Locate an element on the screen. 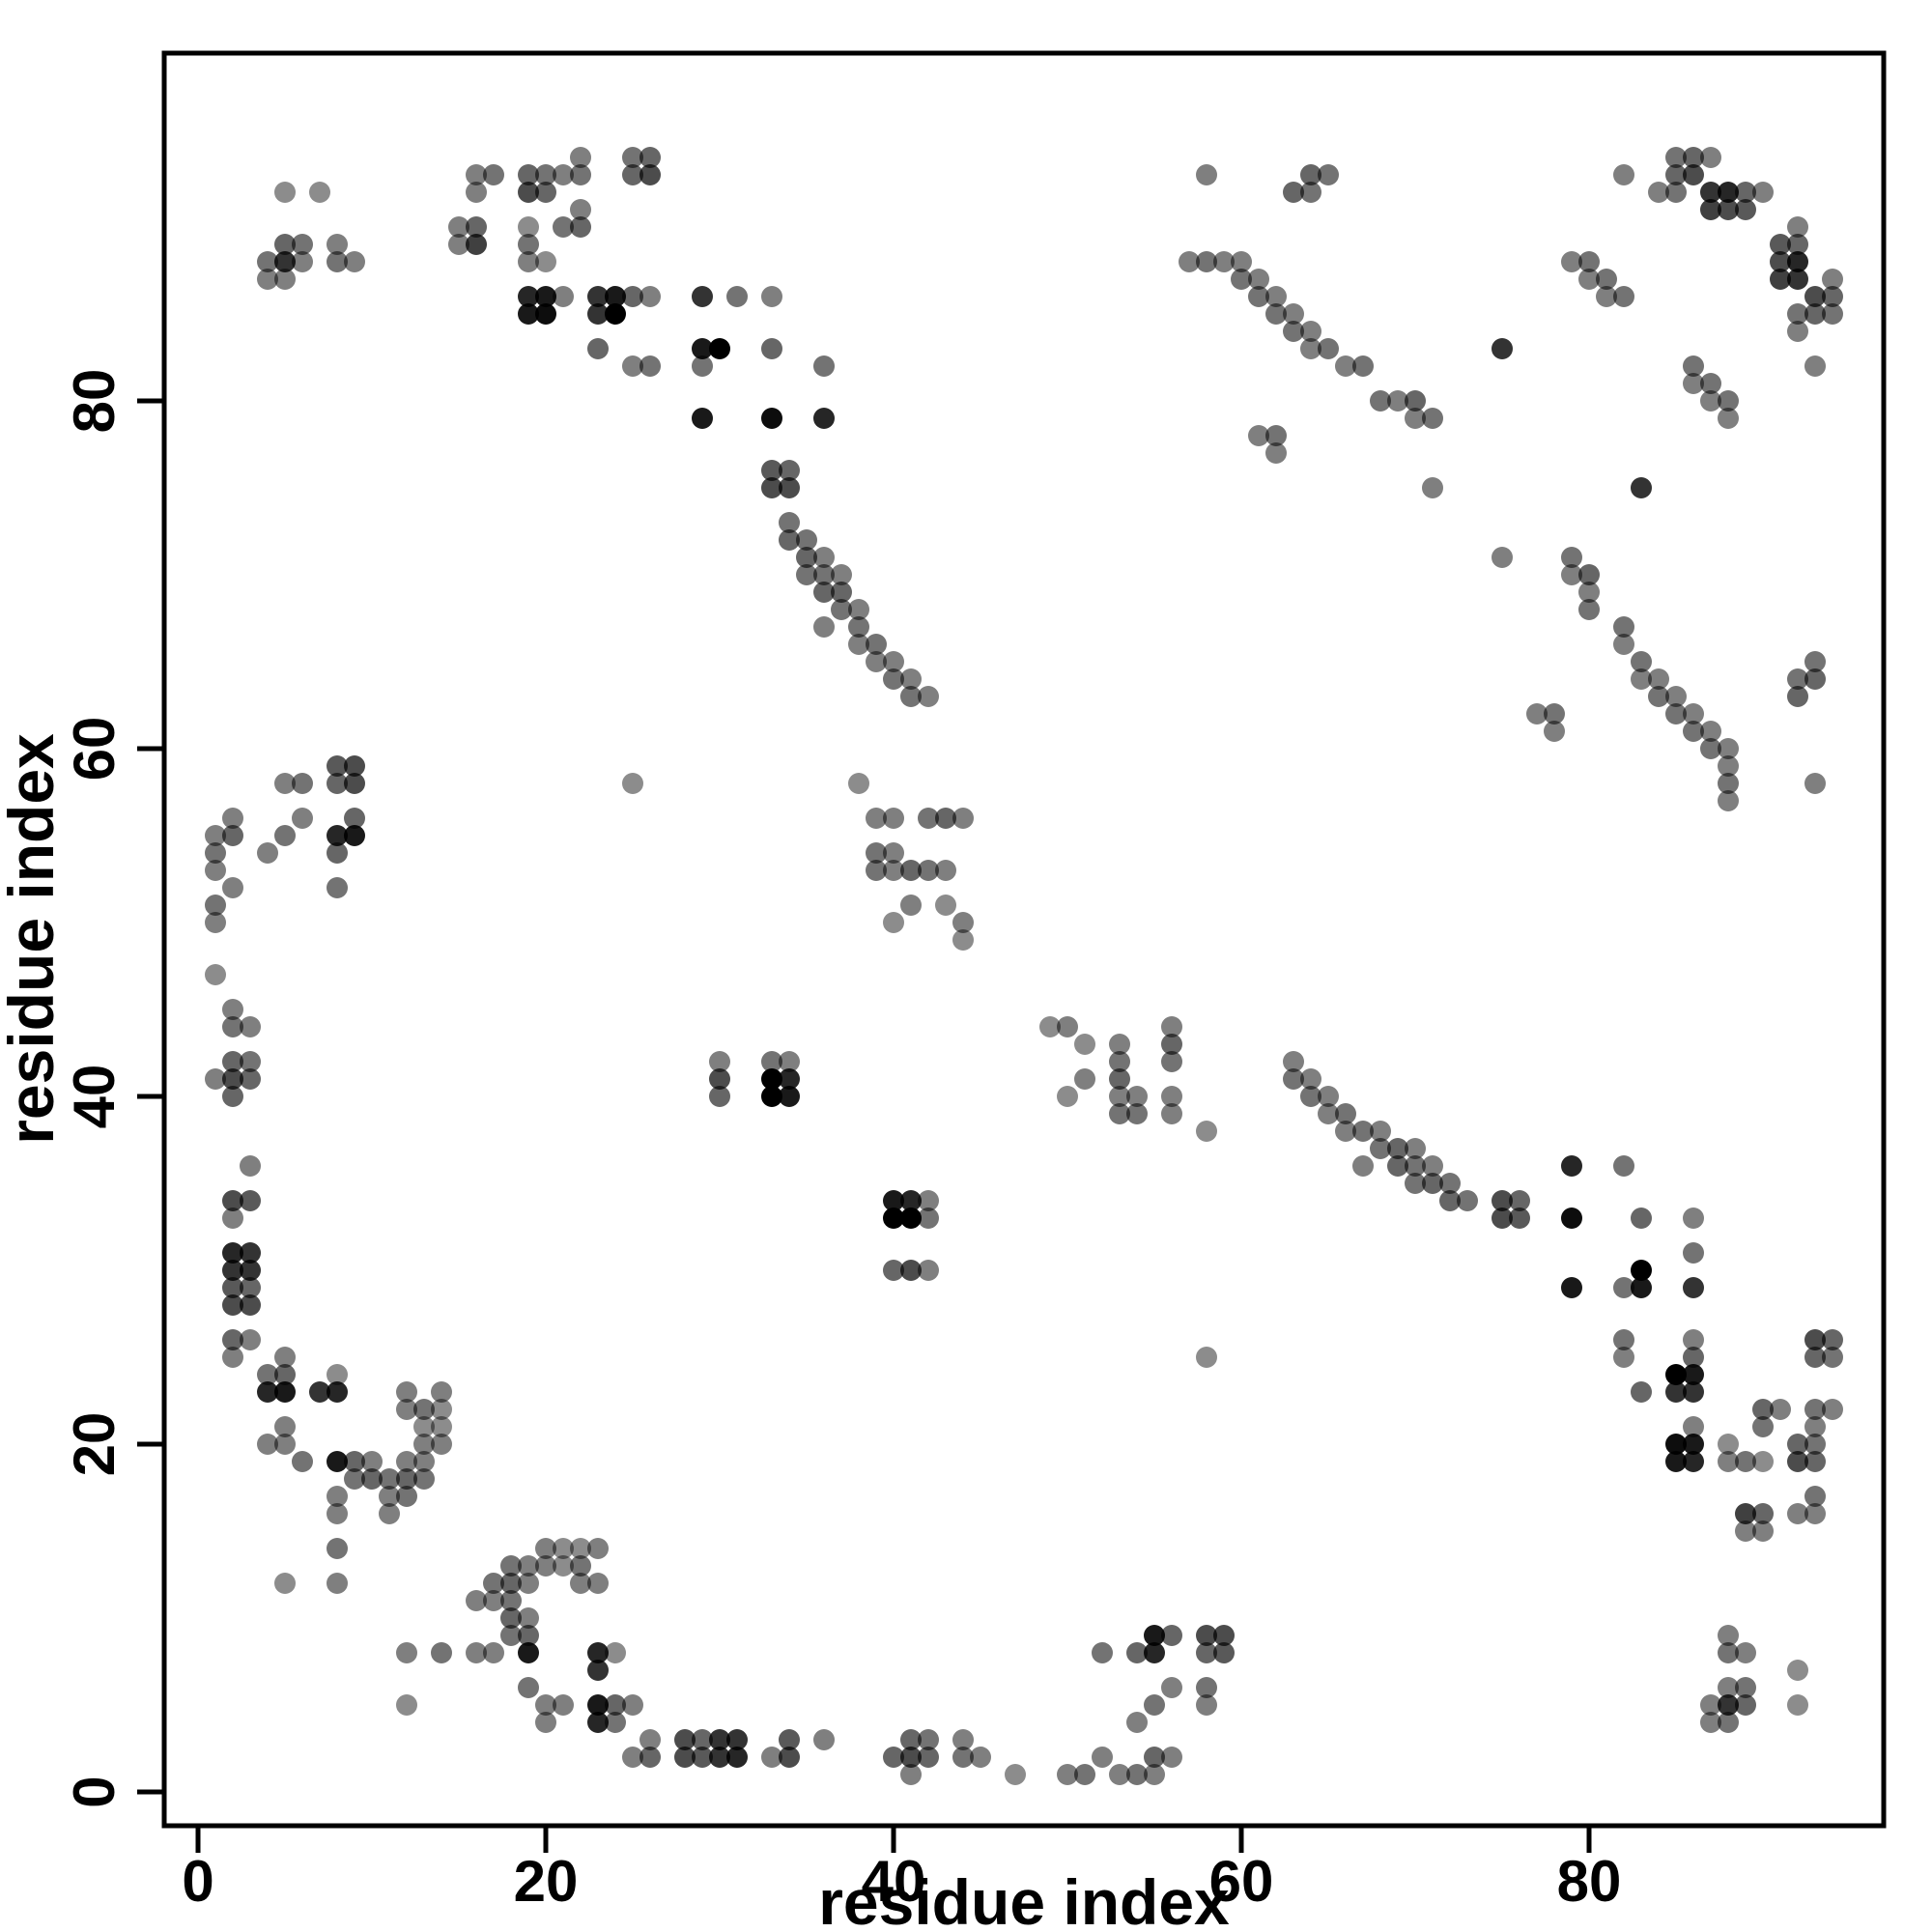  x-tick-label: 40 is located at coordinates (894, 1881).